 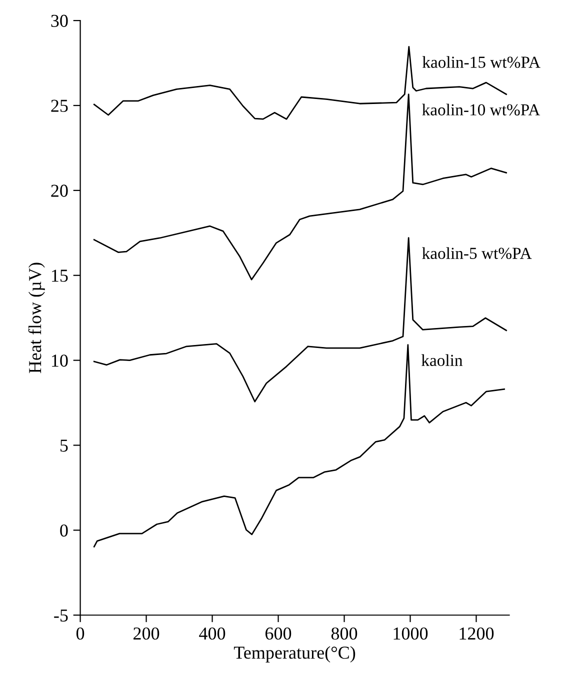 I want to click on x-tick-label: 0, so click(x=80, y=633).